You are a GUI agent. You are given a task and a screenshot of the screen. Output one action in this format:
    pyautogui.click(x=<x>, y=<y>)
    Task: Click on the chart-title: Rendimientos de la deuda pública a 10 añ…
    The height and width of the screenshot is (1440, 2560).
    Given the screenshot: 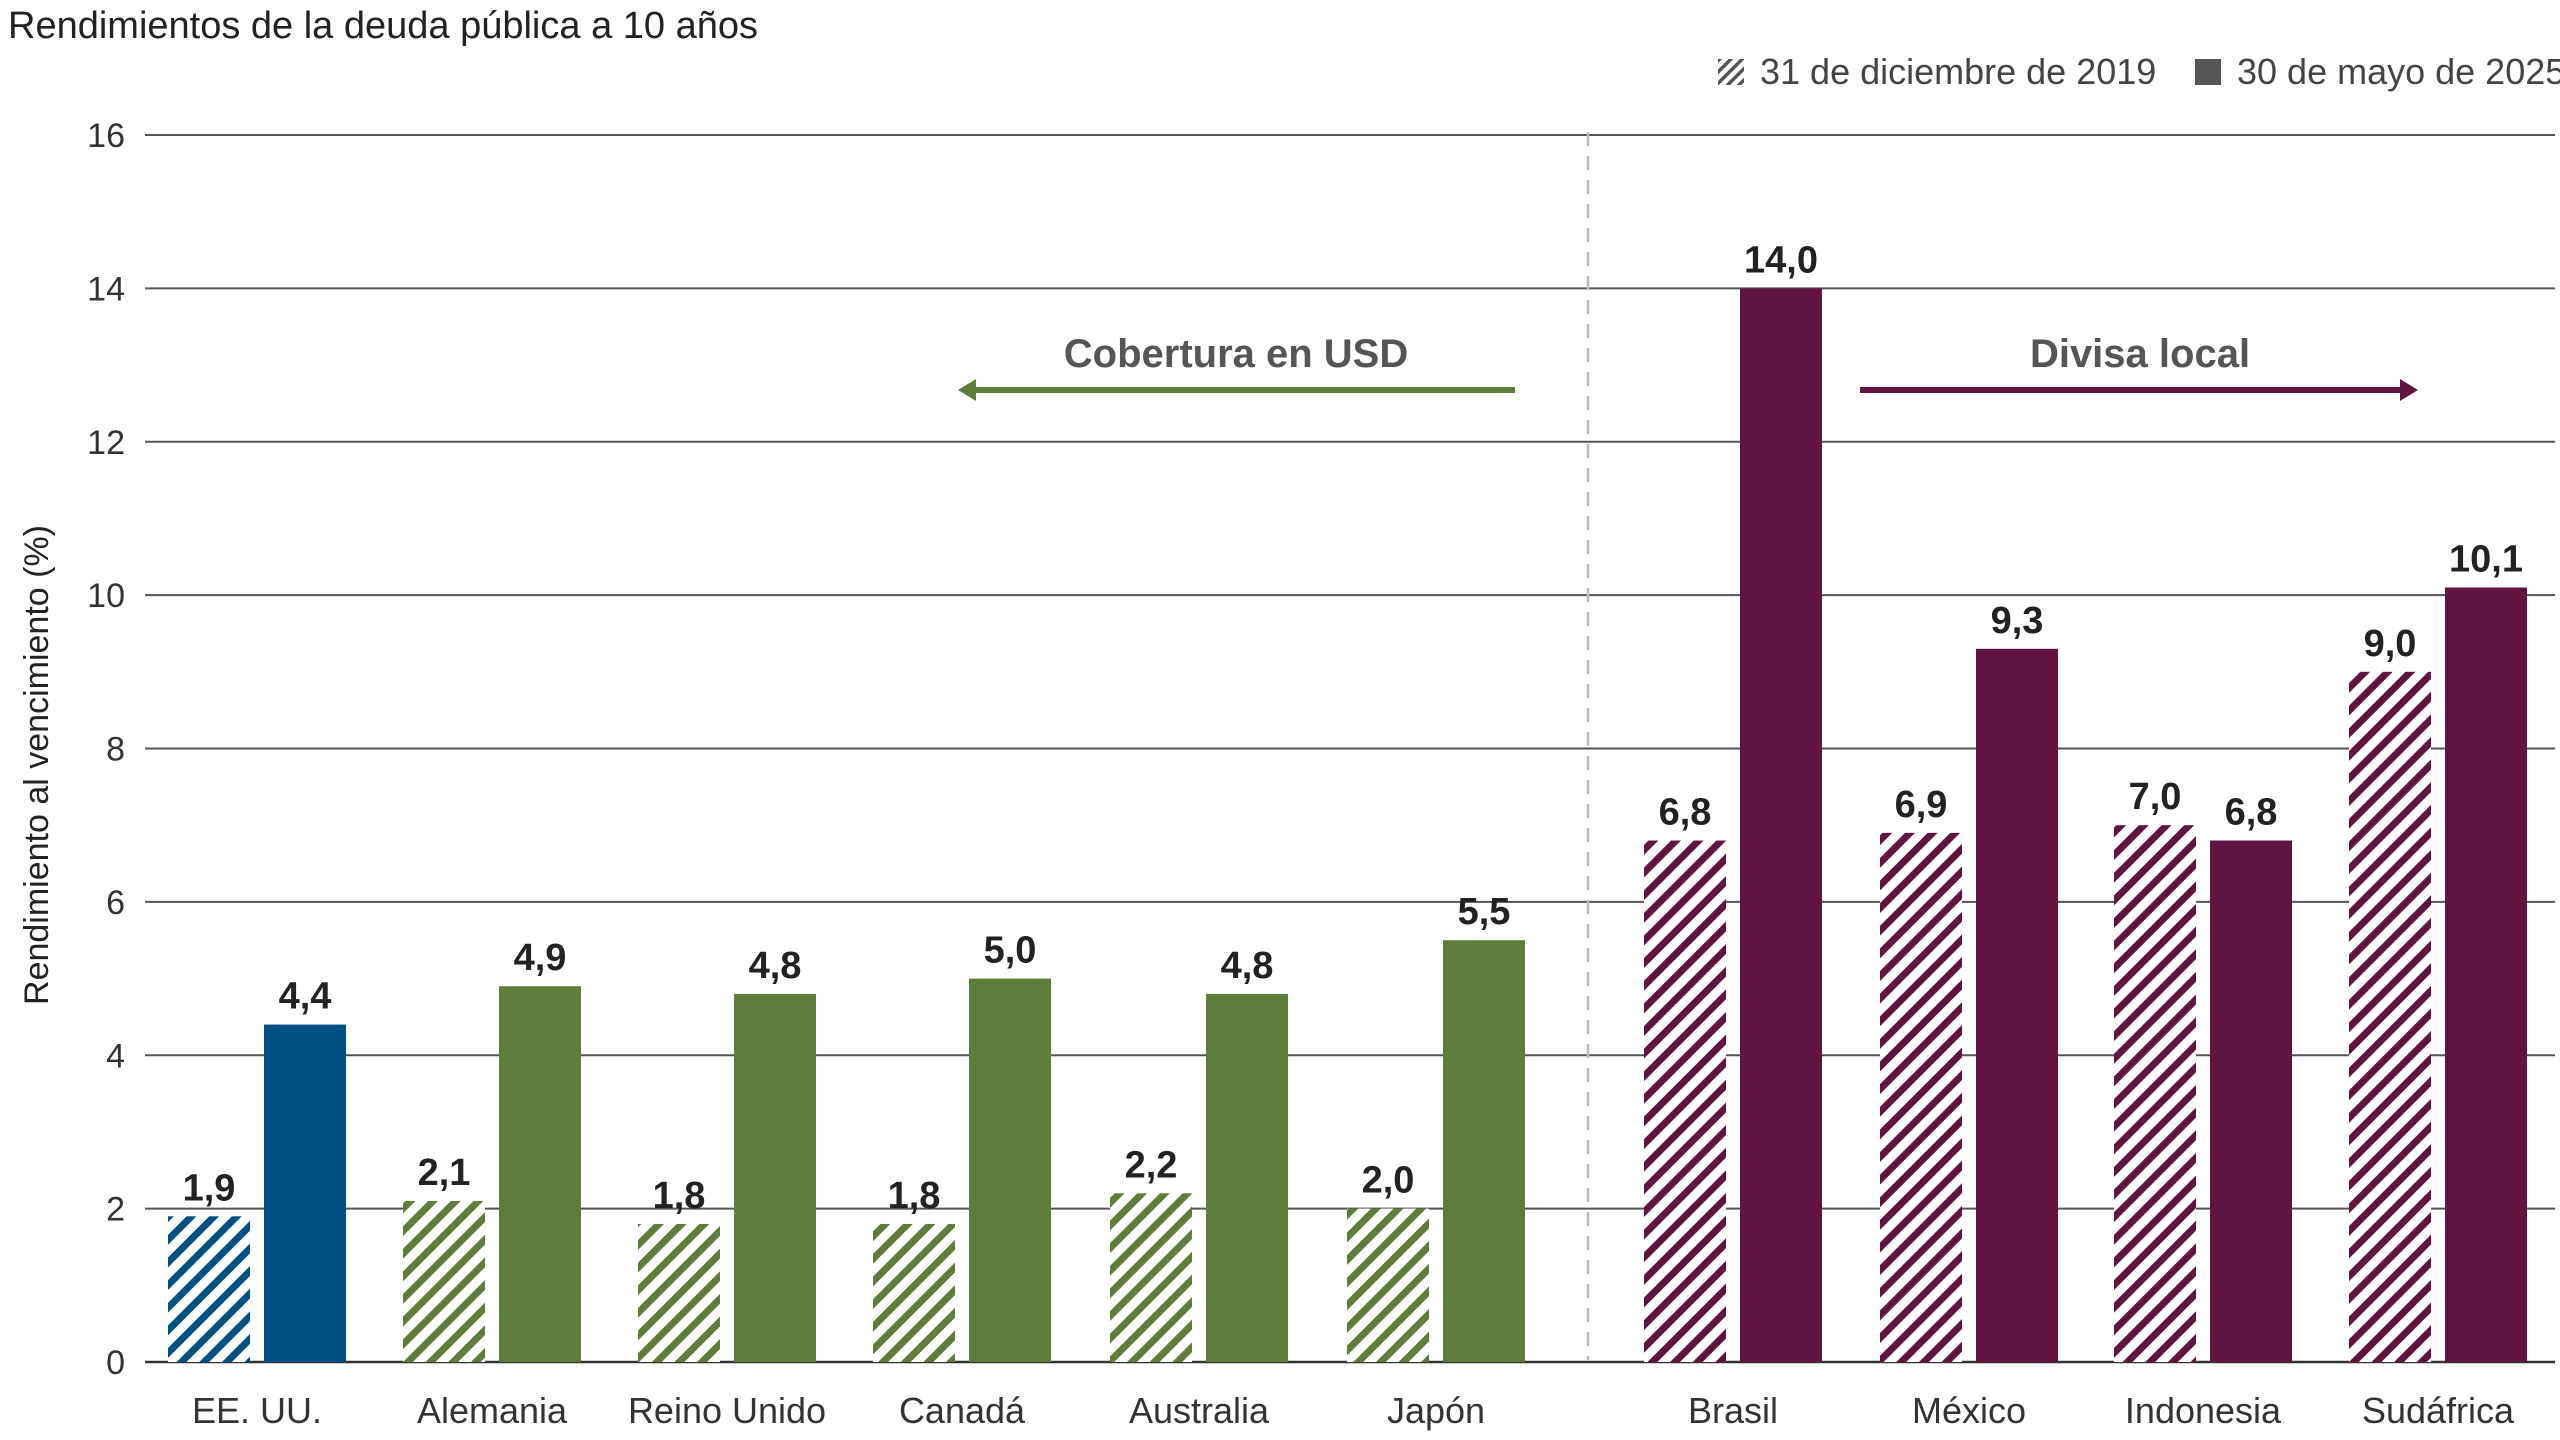 What is the action you would take?
    pyautogui.click(x=383, y=26)
    